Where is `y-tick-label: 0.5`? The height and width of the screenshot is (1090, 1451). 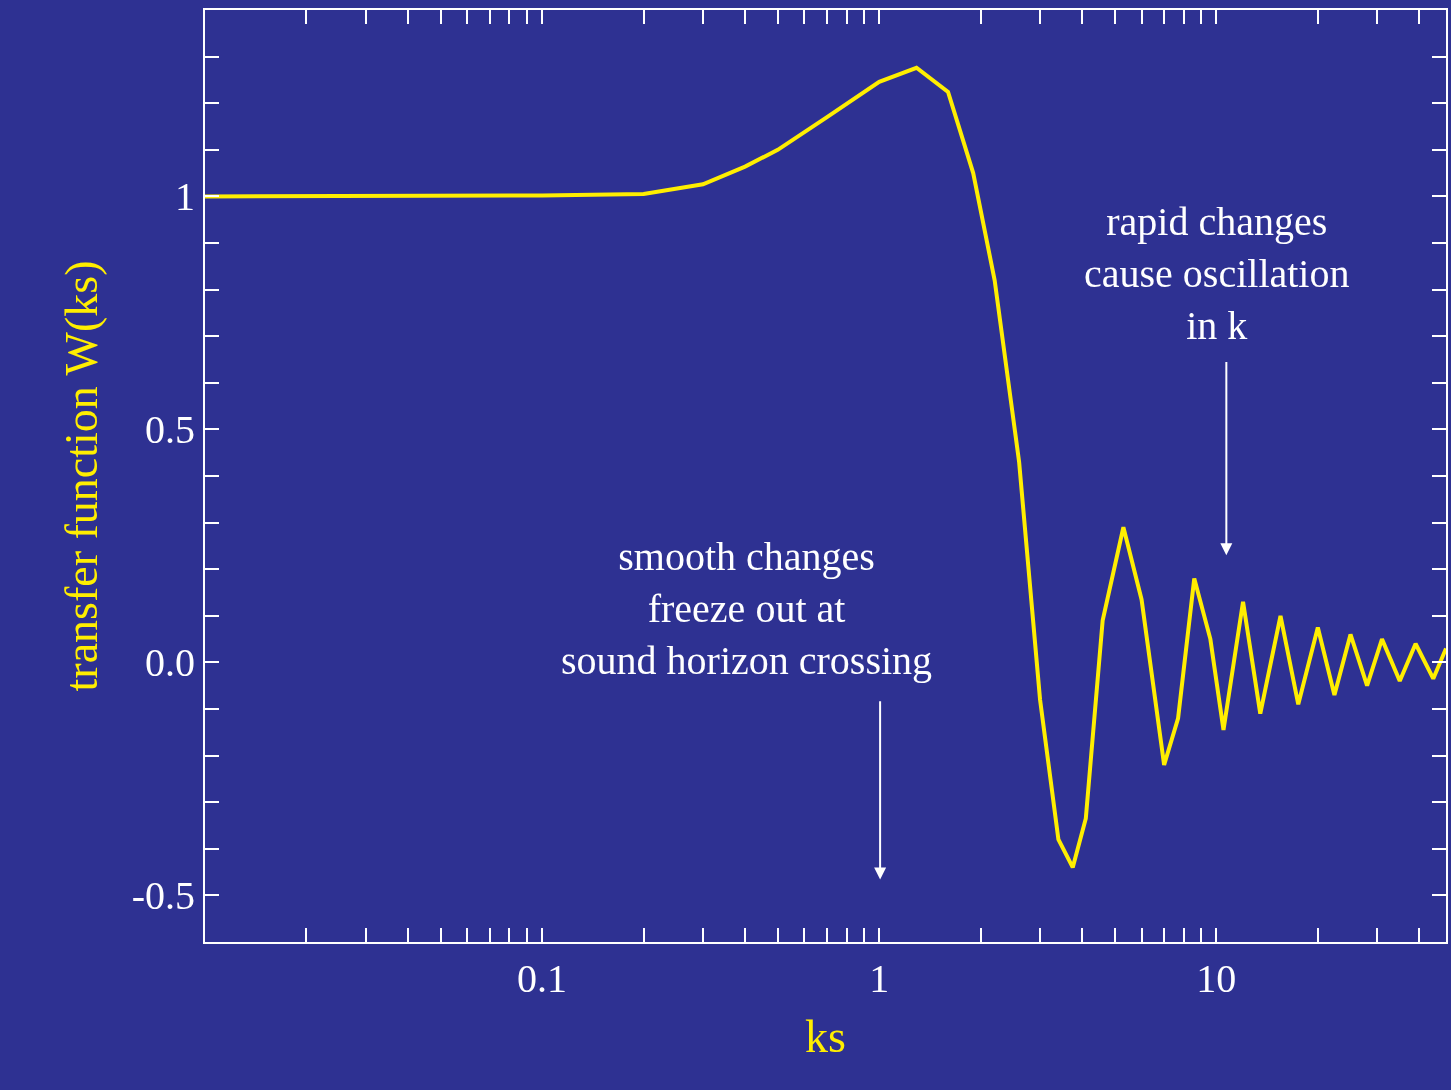 y-tick-label: 0.5 is located at coordinates (170, 430).